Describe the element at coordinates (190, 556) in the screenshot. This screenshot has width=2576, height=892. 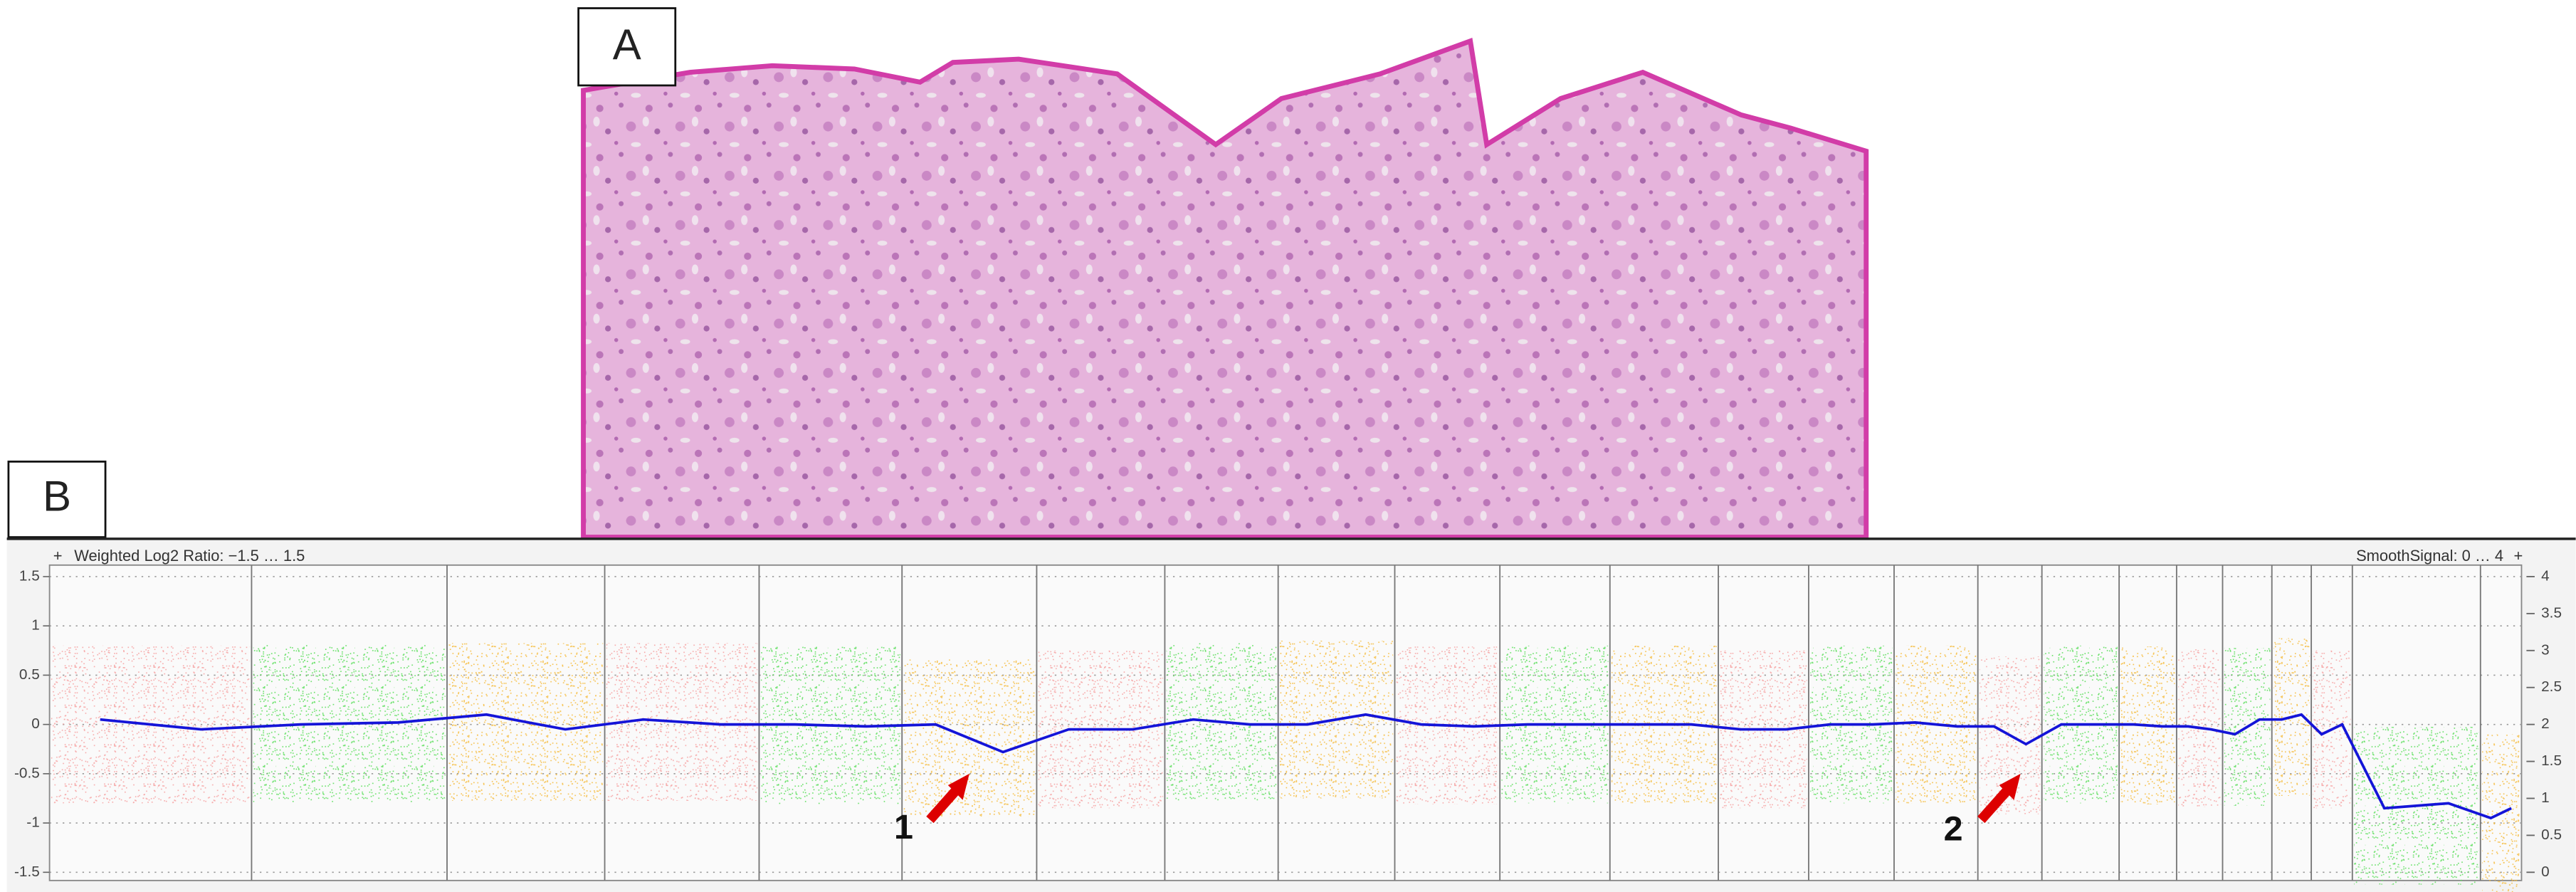
I see `axis-title: Weighted Log2 Ratio: −1.5 … 1.5` at that location.